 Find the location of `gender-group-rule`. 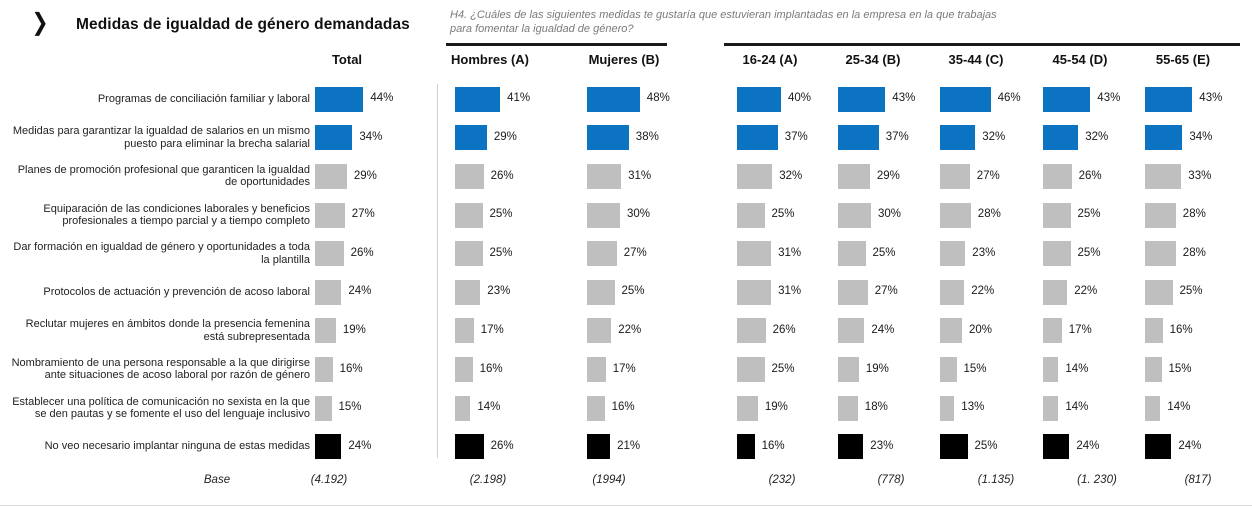

gender-group-rule is located at coordinates (556, 44).